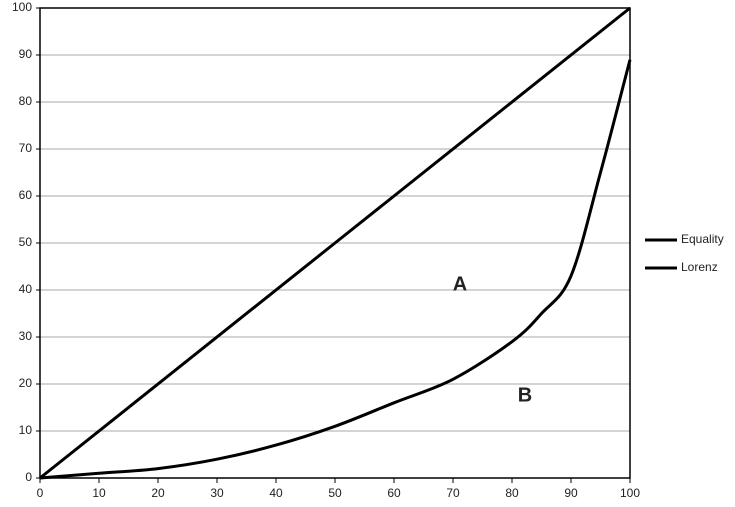 This screenshot has width=735, height=507. I want to click on legend-label: Lorenz, so click(699, 267).